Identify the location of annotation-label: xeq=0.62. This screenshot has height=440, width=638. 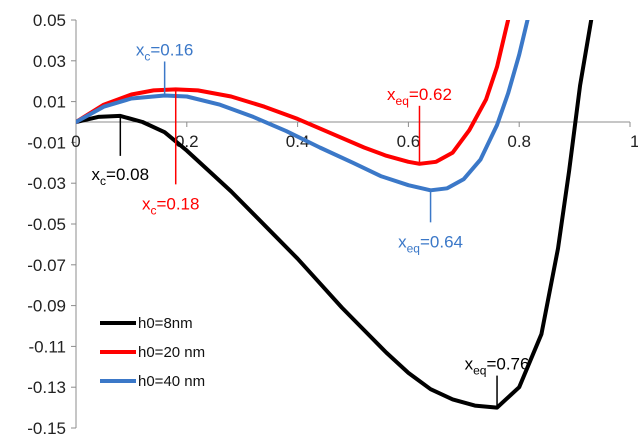
(419, 96).